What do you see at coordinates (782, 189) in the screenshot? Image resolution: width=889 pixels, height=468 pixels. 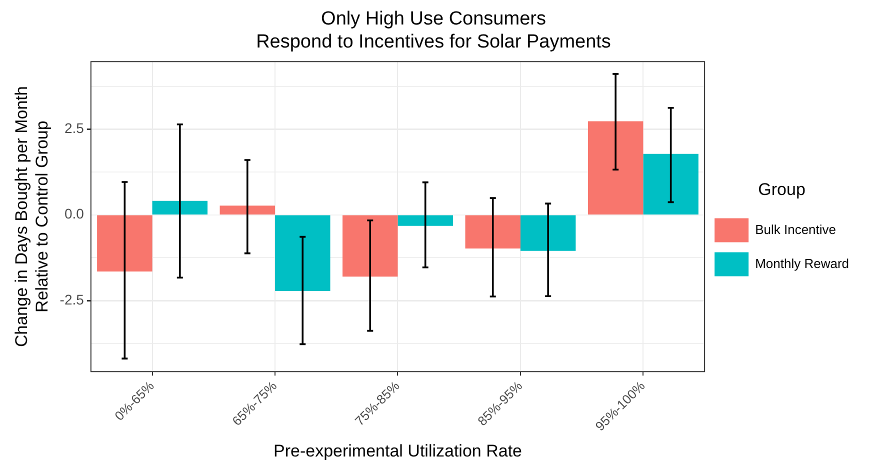 I see `legend-title: Group` at bounding box center [782, 189].